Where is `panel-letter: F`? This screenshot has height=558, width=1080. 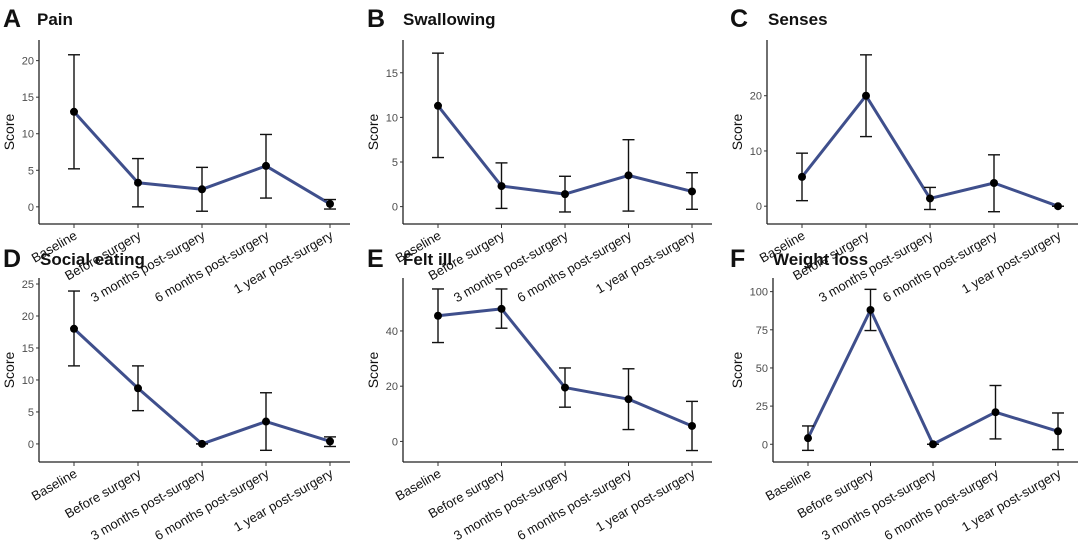 panel-letter: F is located at coordinates (737, 259).